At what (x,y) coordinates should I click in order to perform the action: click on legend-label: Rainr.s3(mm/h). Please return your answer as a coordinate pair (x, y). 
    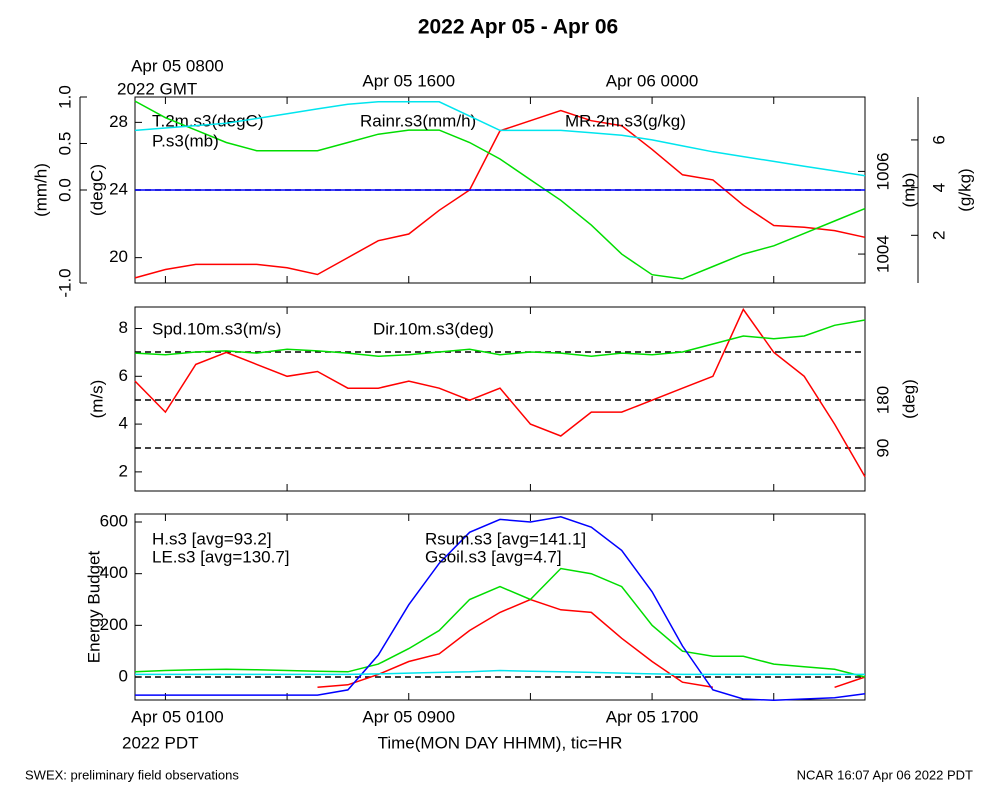
    Looking at the image, I should click on (418, 120).